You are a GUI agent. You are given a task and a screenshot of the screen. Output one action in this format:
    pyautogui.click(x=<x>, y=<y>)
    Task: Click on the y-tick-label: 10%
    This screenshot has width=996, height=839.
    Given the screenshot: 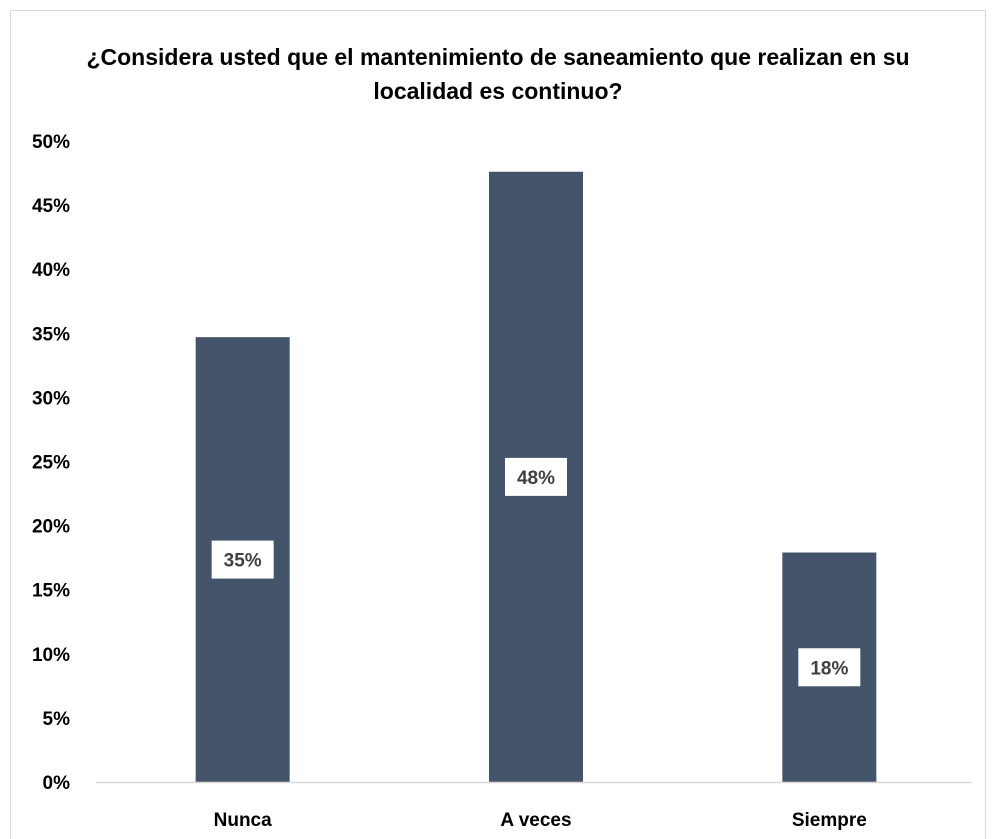 What is the action you would take?
    pyautogui.click(x=51, y=655)
    